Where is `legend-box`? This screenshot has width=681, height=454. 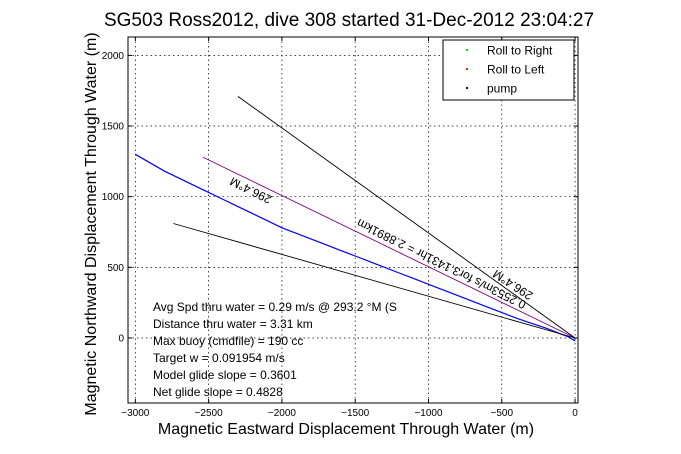
legend-box is located at coordinates (508, 70).